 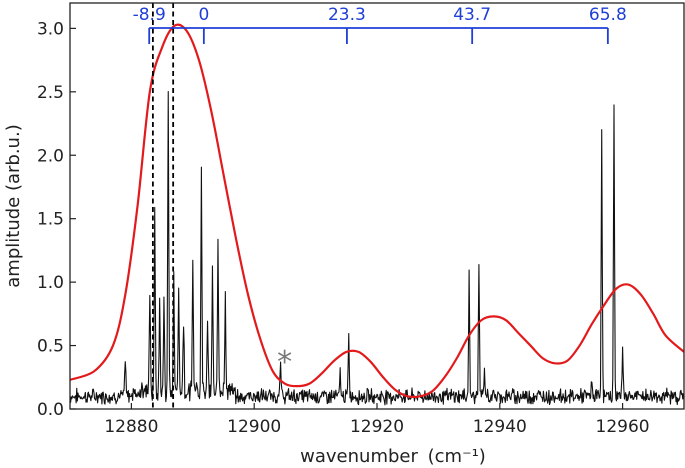 What do you see at coordinates (13, 205) in the screenshot?
I see `y-axis-label: amplitude (arb.u.)` at bounding box center [13, 205].